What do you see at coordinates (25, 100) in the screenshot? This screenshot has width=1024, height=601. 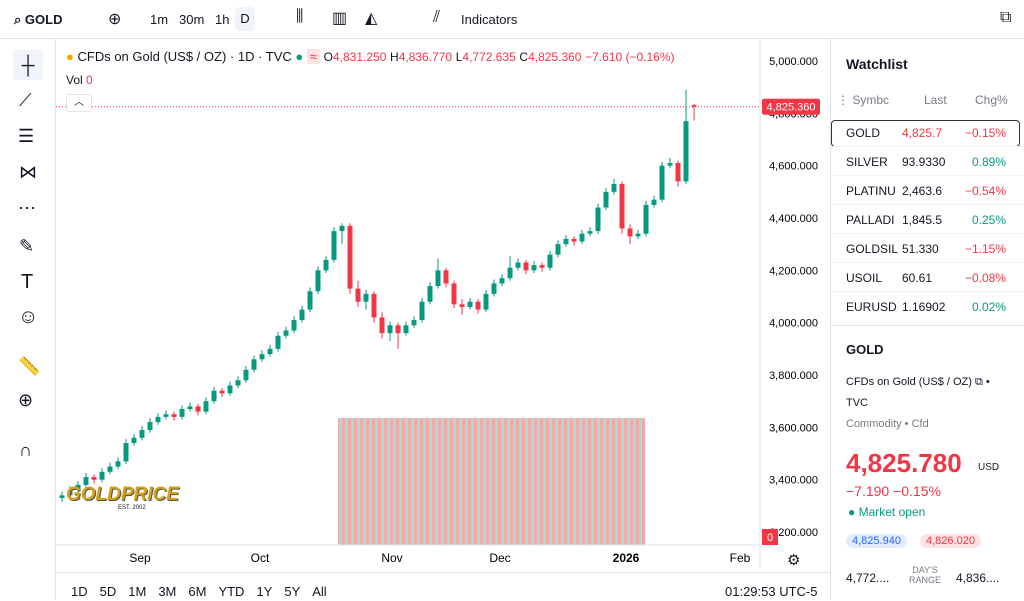 I see `line-tool: ⟋` at bounding box center [25, 100].